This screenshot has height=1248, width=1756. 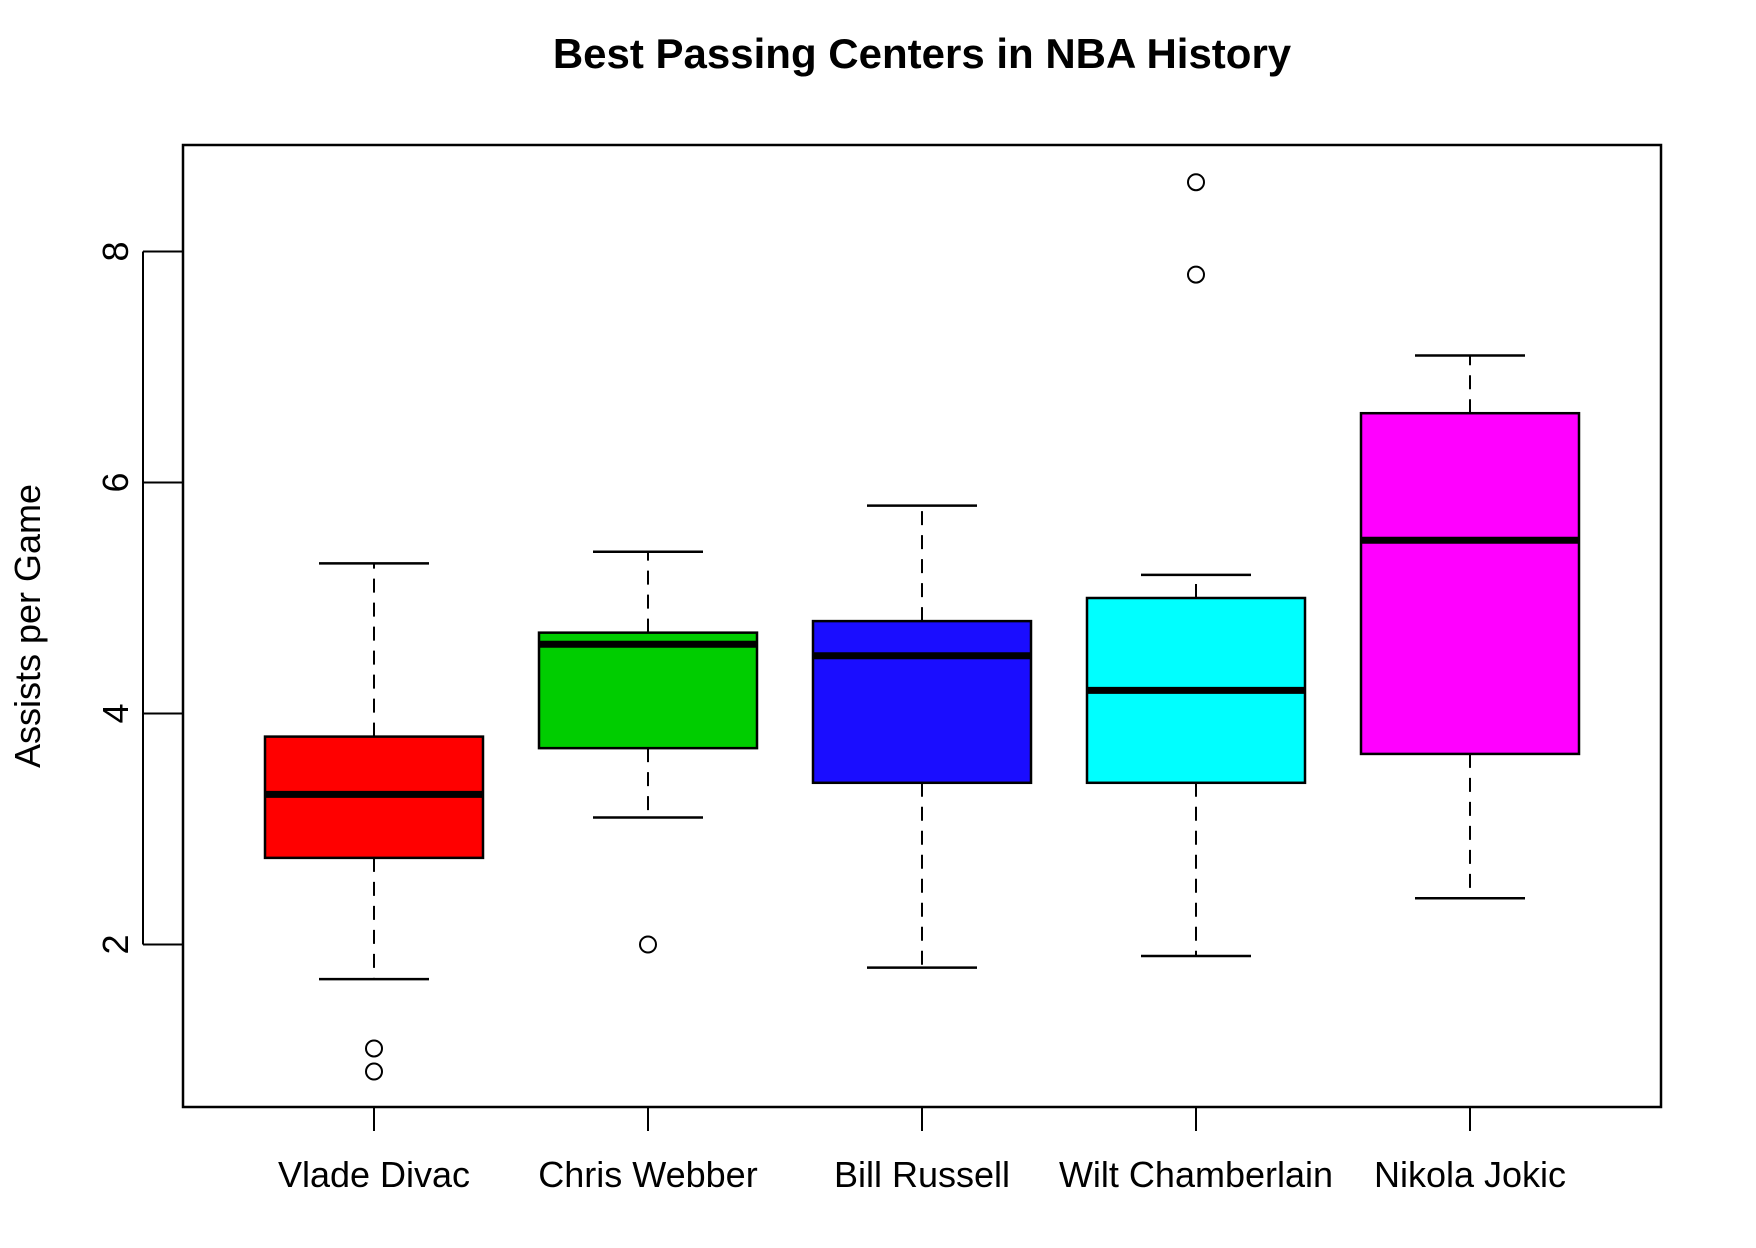 I want to click on y-tick-label-8: 8, so click(x=115, y=251).